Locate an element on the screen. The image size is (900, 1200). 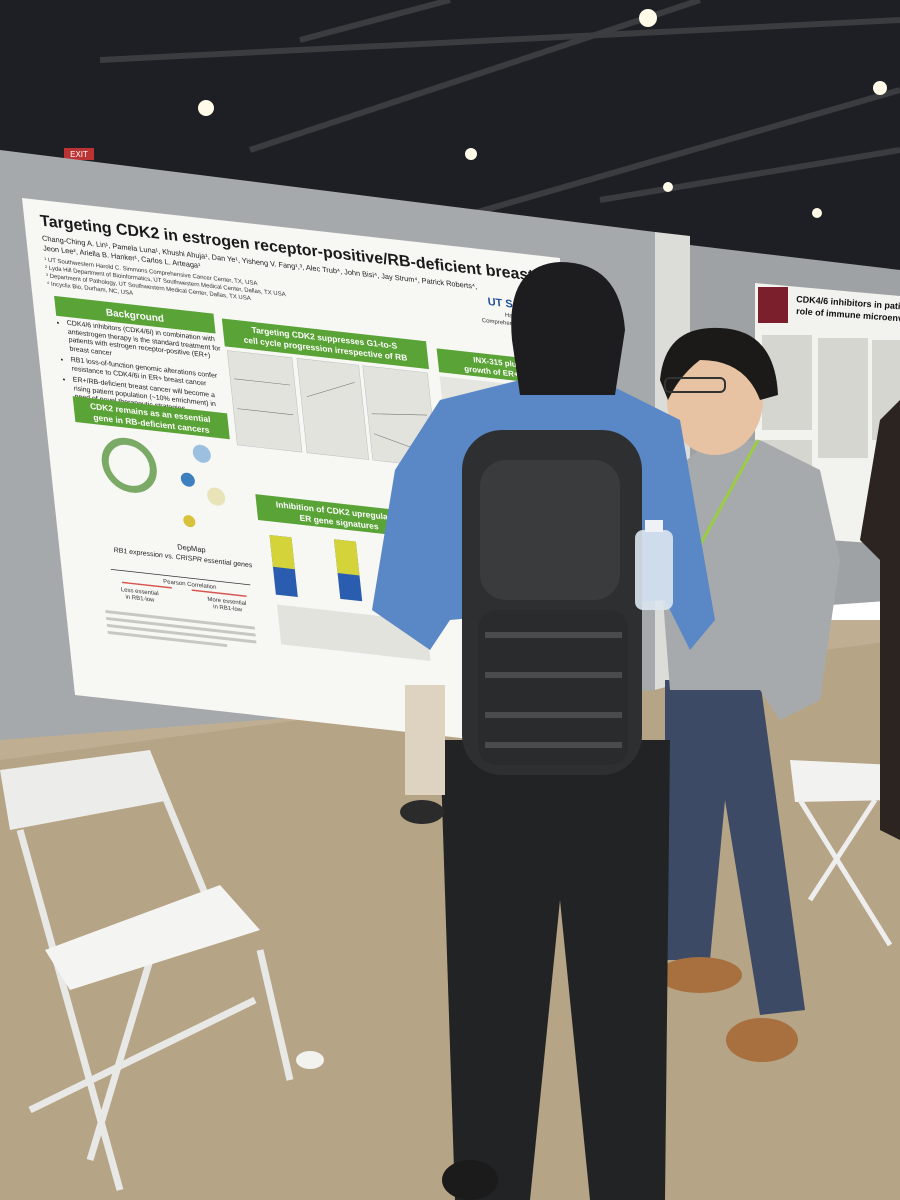
cycle-diagram is located at coordinates (129, 465).